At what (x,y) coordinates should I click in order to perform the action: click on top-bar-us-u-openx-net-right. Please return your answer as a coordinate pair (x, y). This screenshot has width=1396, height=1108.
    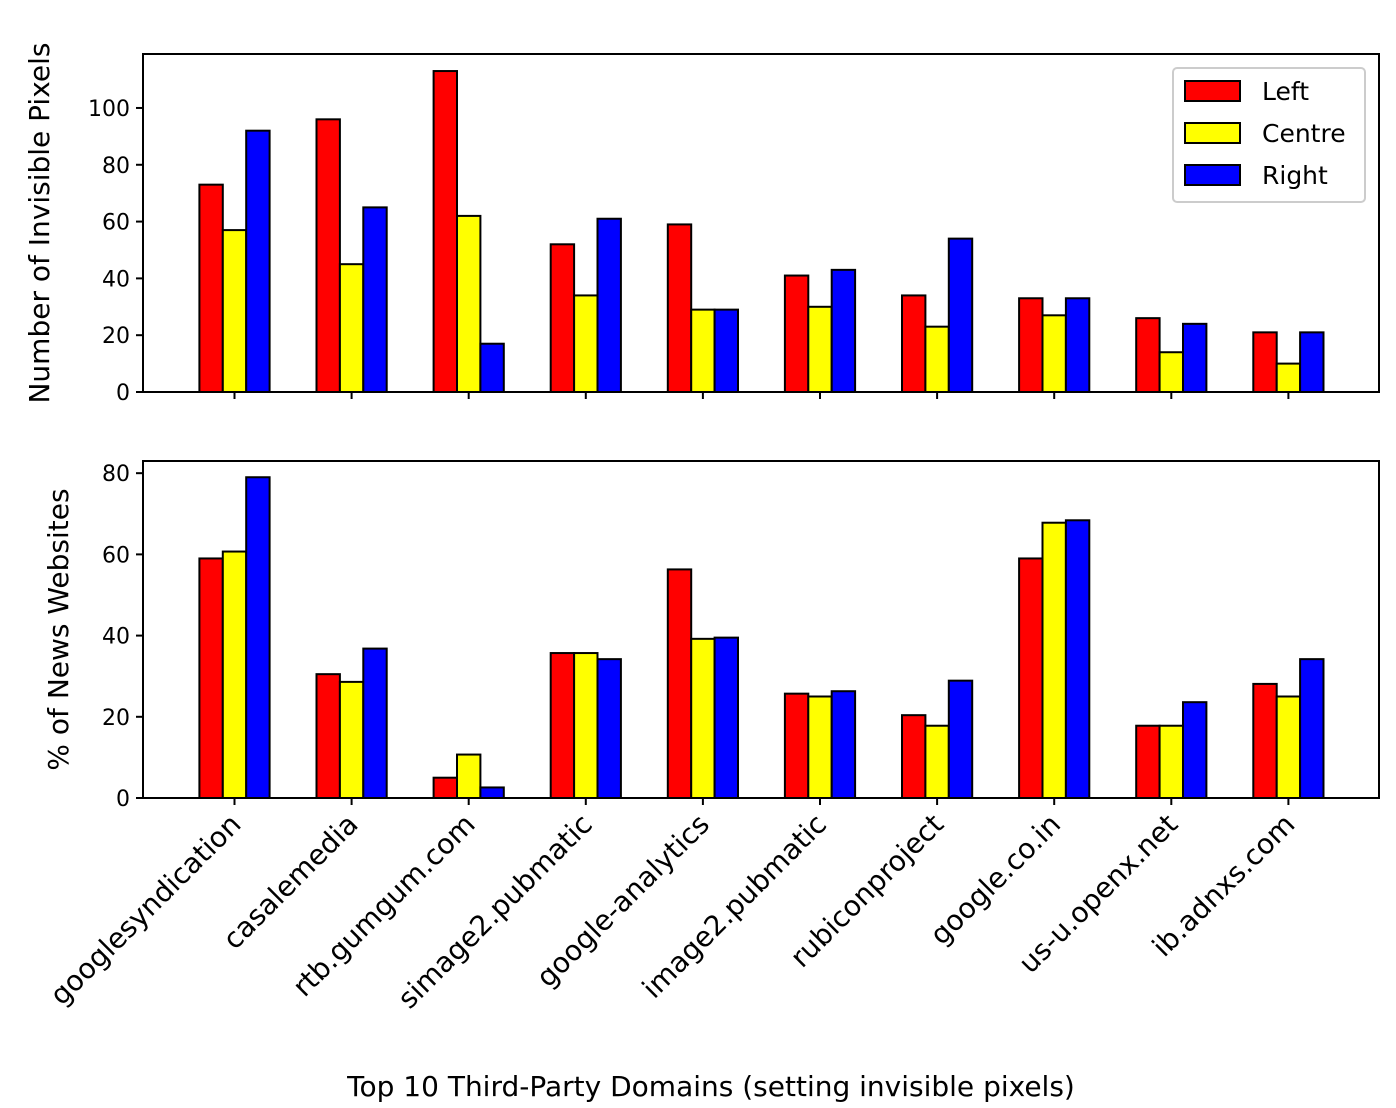
    Looking at the image, I should click on (1195, 358).